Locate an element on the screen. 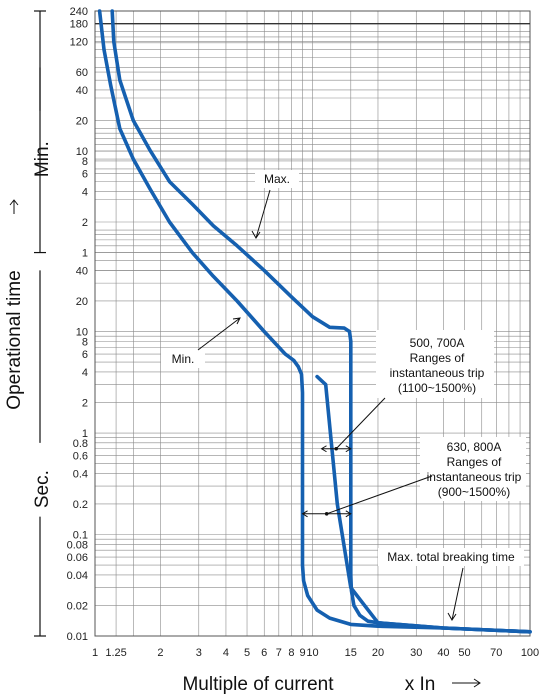 This screenshot has height=699, width=539. y-tick-label-sec: 0.4 is located at coordinates (80, 474).